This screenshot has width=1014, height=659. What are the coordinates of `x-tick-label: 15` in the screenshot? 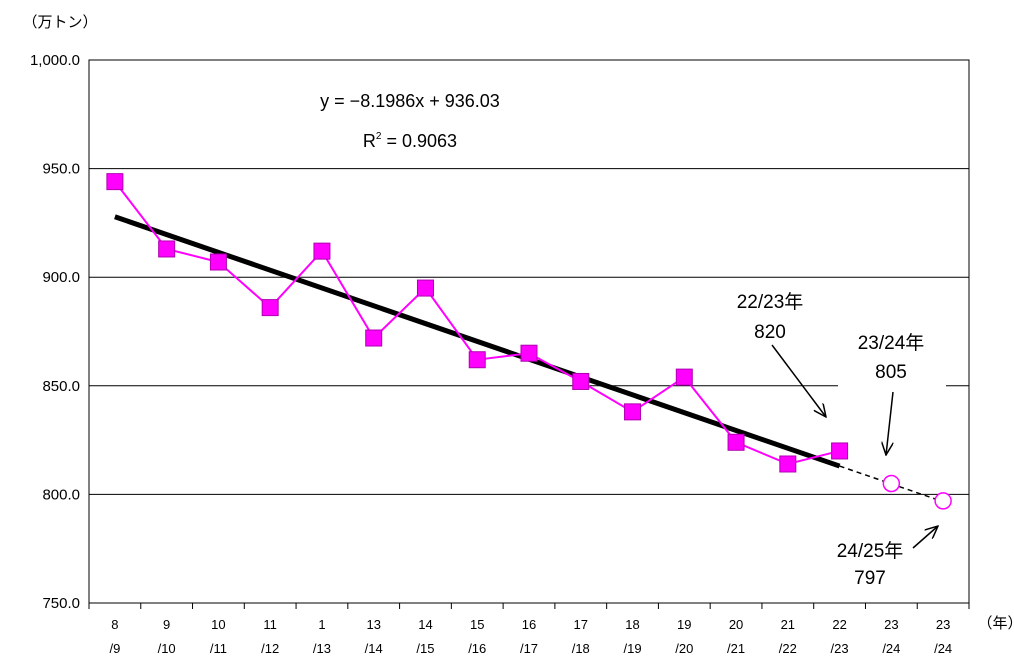 It's located at (477, 624).